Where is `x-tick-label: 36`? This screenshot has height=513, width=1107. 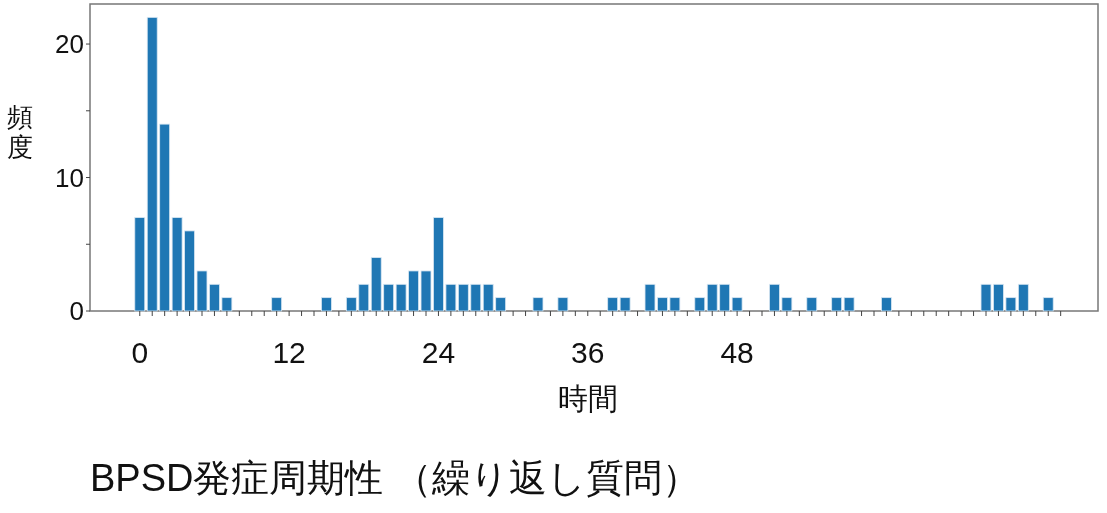 x-tick-label: 36 is located at coordinates (588, 352).